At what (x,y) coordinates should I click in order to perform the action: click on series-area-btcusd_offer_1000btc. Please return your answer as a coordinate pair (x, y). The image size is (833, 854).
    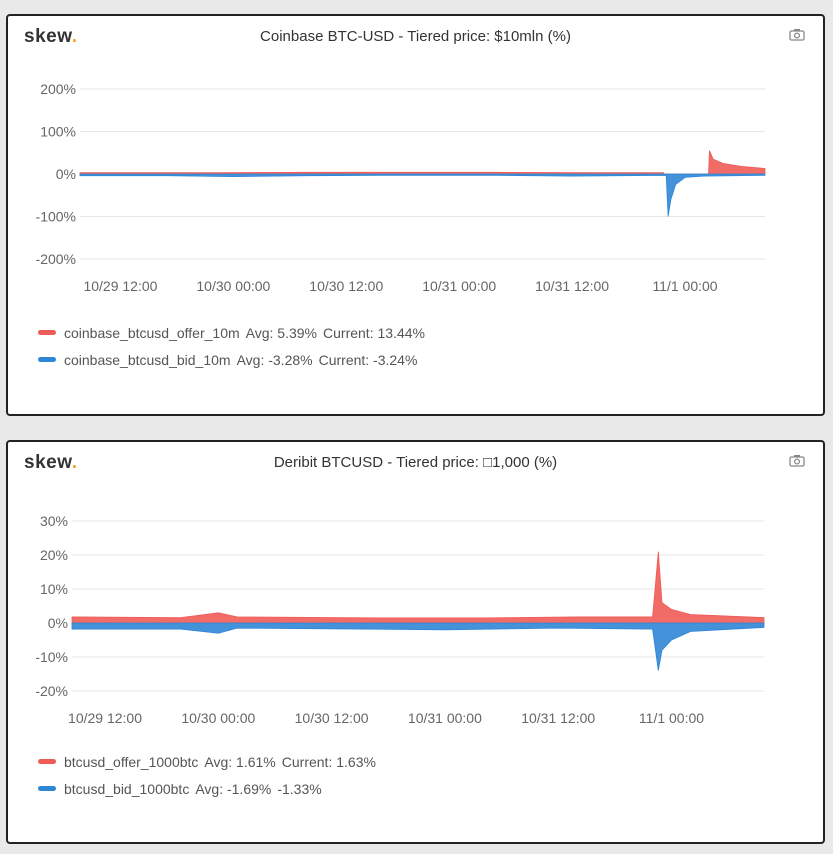
    Looking at the image, I should click on (418, 587).